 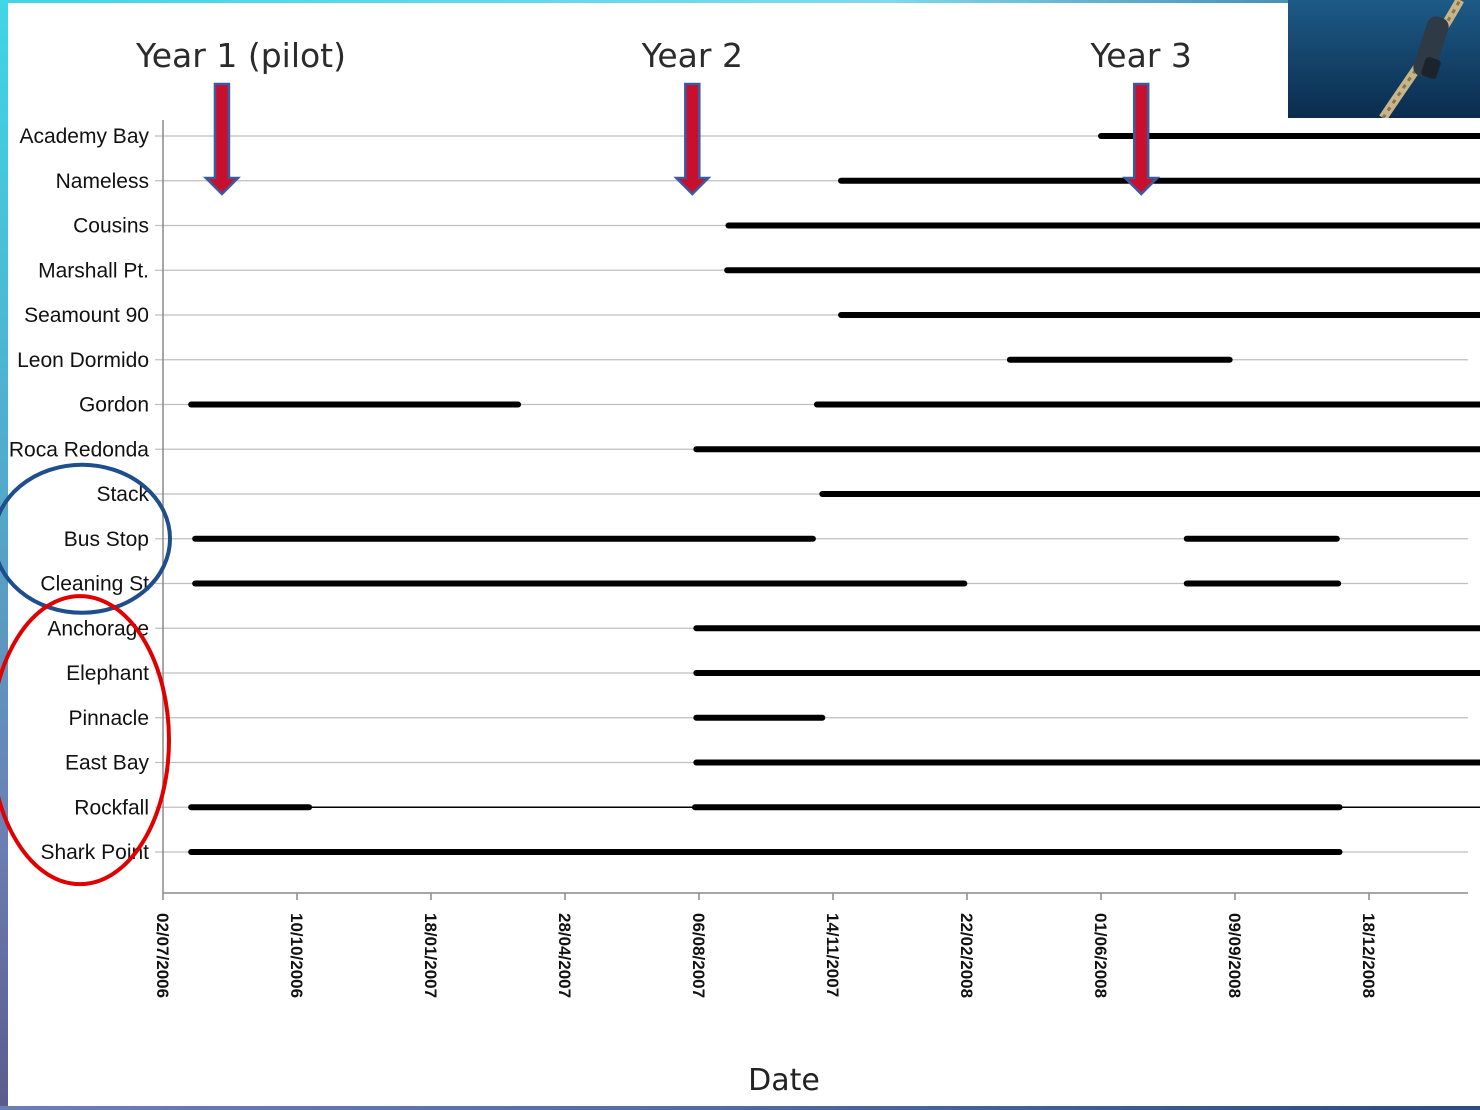 I want to click on site-label: Anchorage, so click(x=98, y=628).